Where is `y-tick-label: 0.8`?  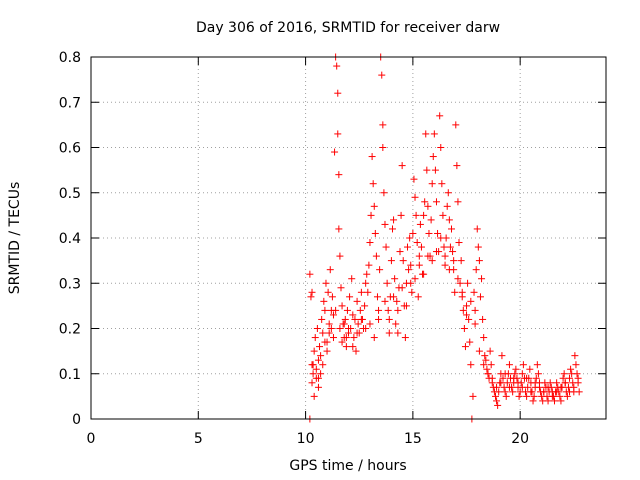
y-tick-label: 0.8 is located at coordinates (70, 58).